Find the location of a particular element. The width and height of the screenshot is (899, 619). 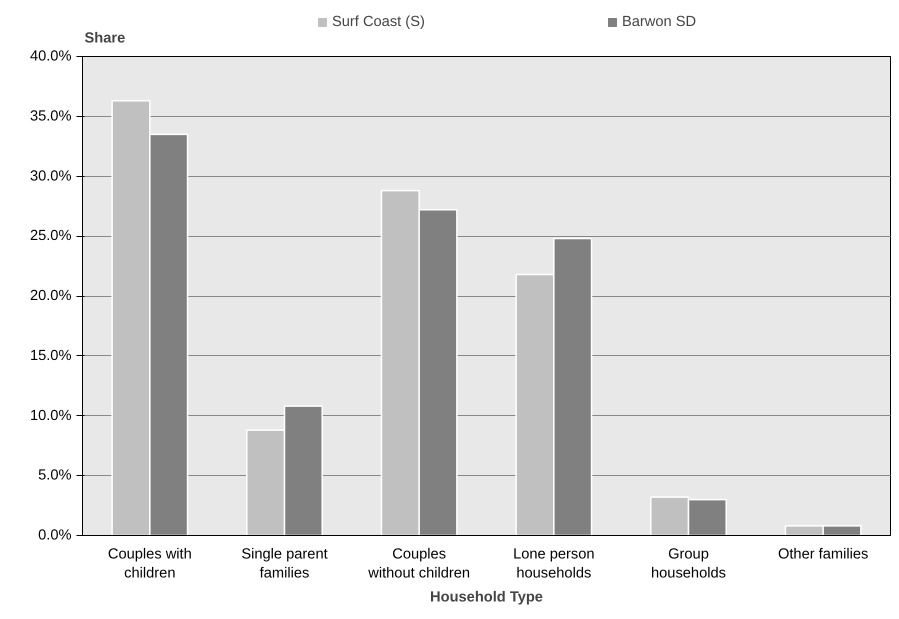

y-tick-label: 20.0% is located at coordinates (51, 296).